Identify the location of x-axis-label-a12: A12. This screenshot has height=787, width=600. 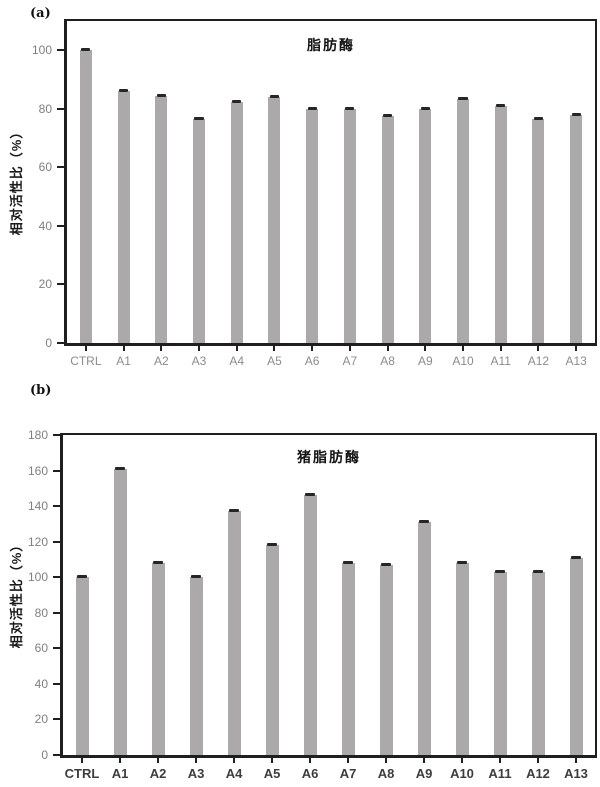
(538, 361).